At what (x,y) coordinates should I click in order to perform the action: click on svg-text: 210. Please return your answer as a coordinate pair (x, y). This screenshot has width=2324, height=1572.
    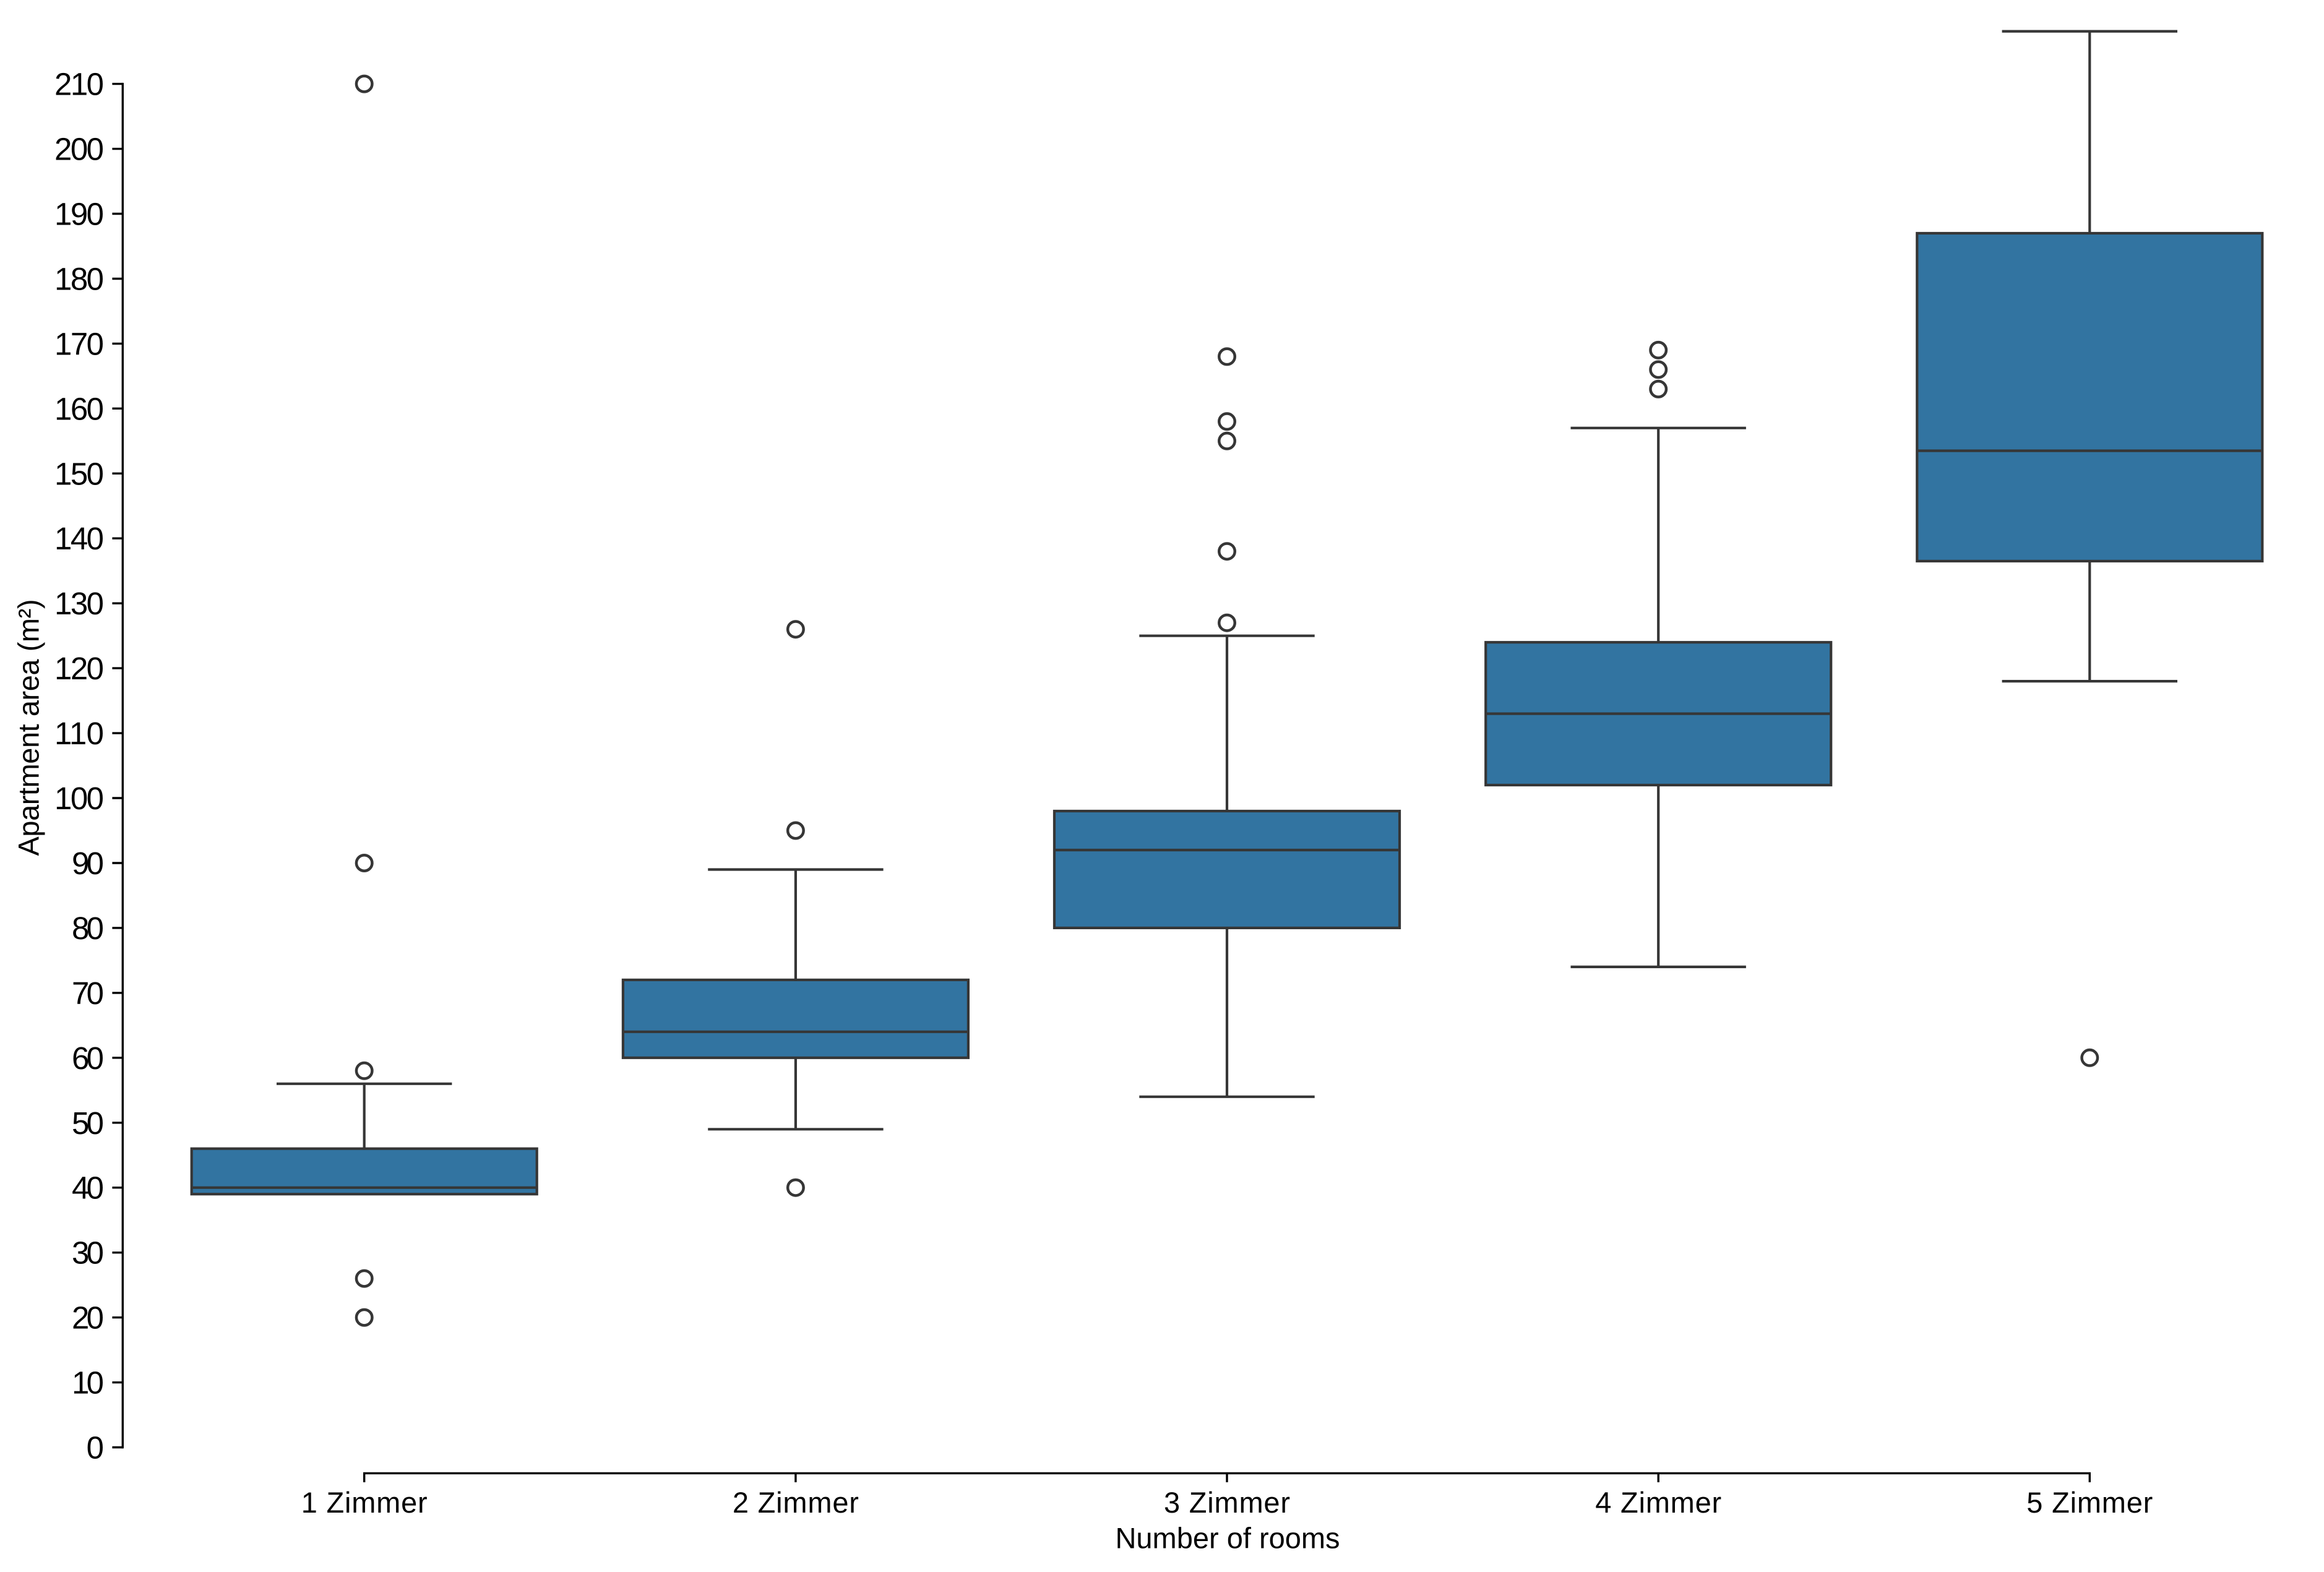
    Looking at the image, I should click on (79, 84).